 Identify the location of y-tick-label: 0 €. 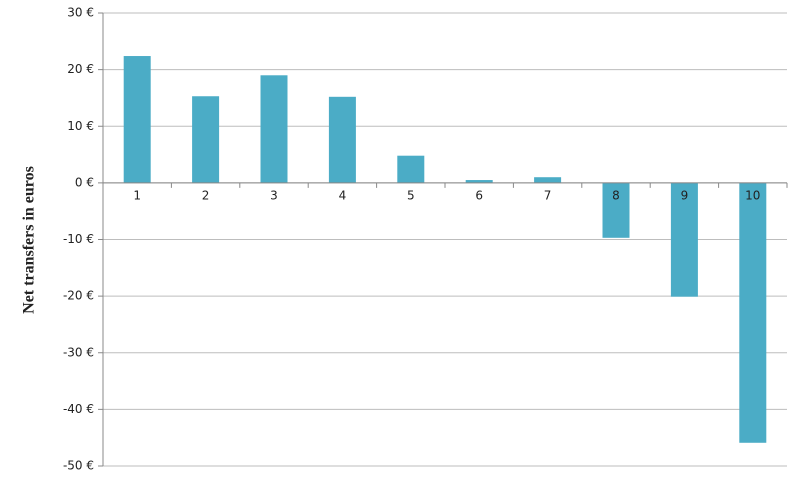
(84, 182).